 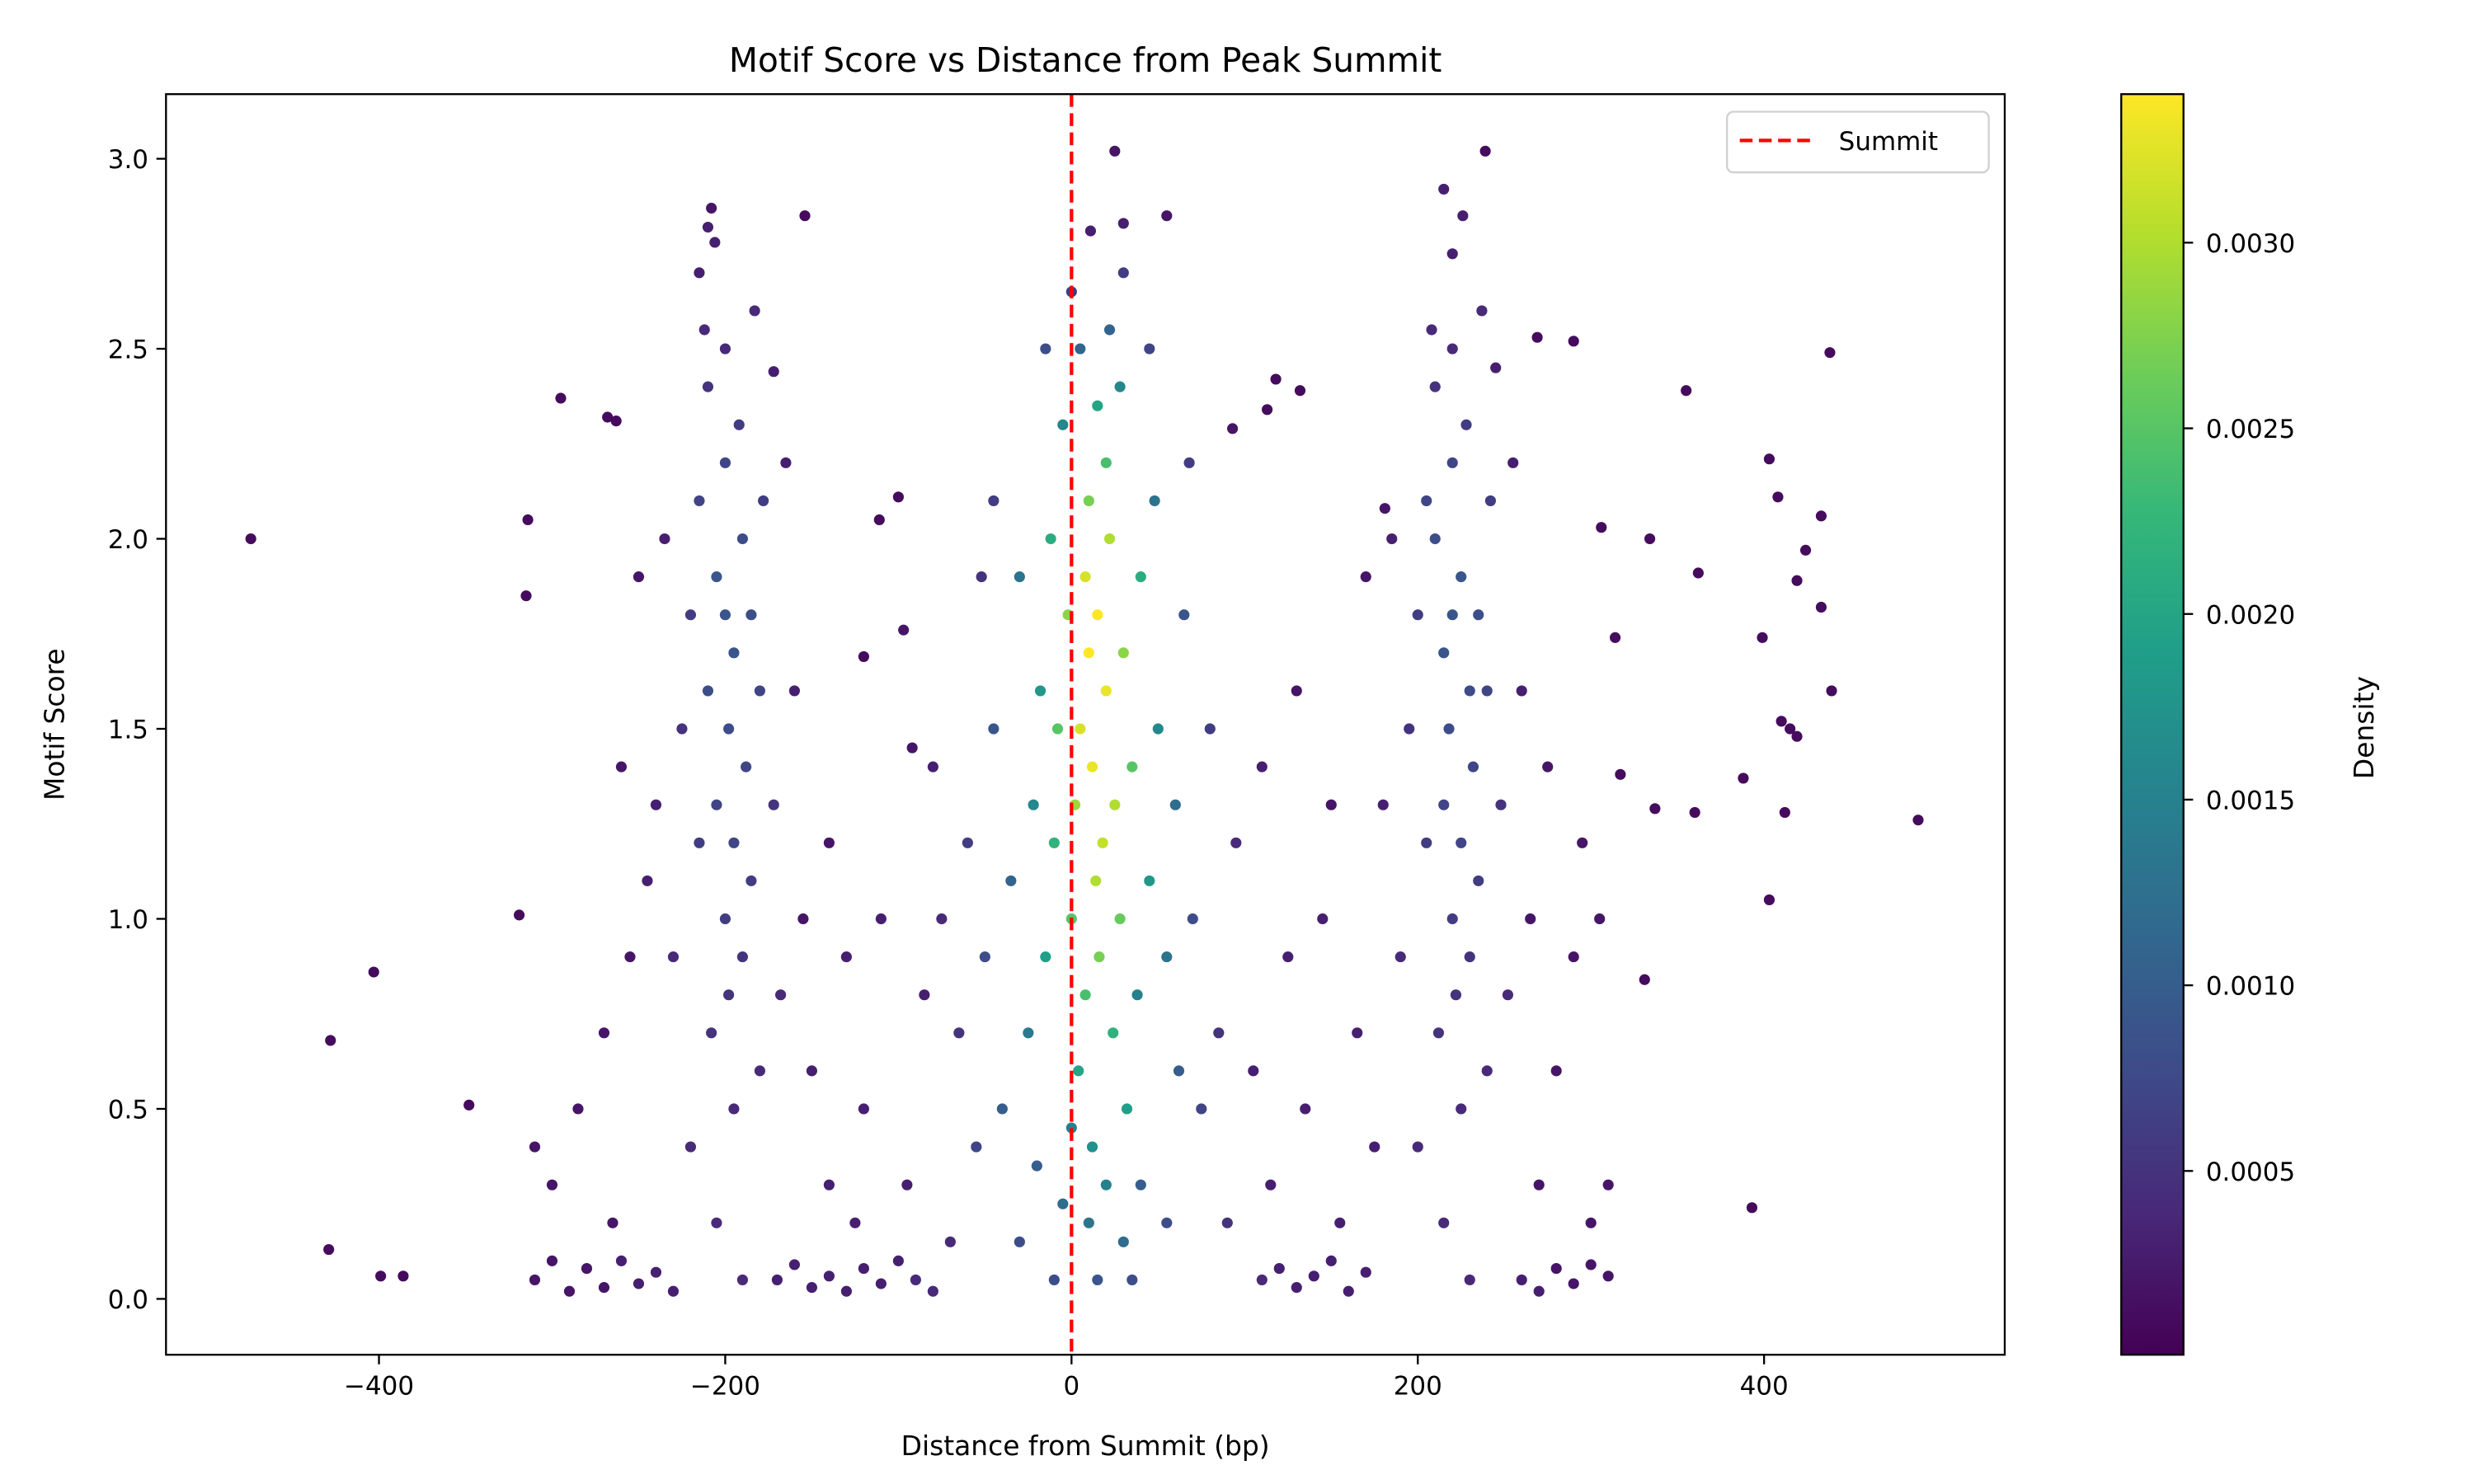 What do you see at coordinates (128, 1300) in the screenshot?
I see `y-tick-label: 0.0` at bounding box center [128, 1300].